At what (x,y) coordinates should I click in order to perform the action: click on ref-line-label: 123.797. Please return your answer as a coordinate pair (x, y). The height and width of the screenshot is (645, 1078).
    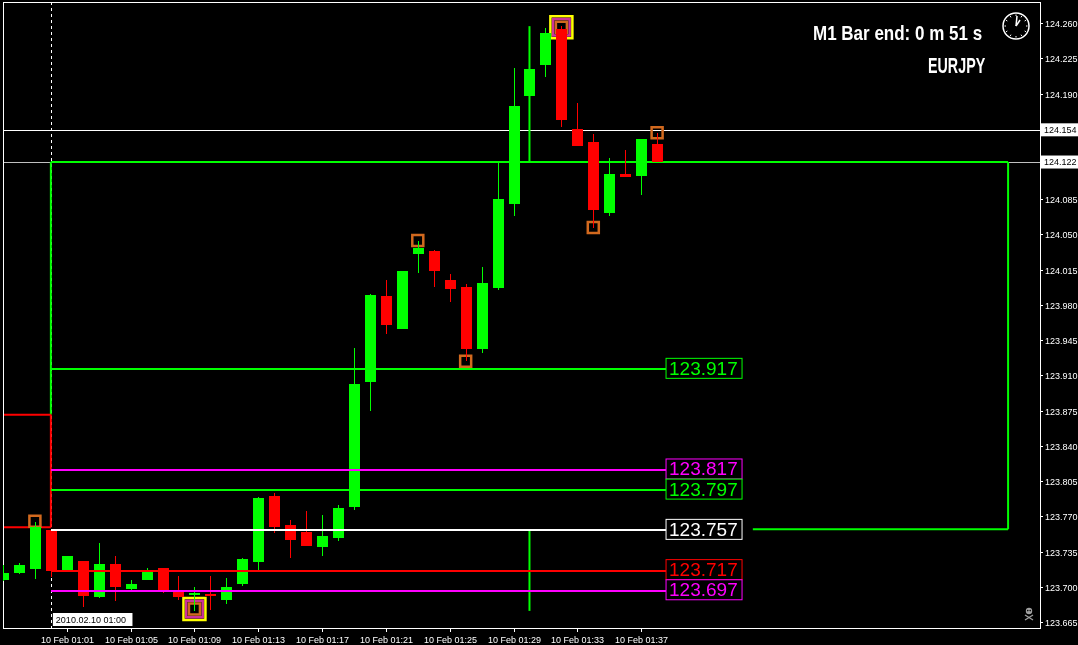
    Looking at the image, I should click on (703, 489).